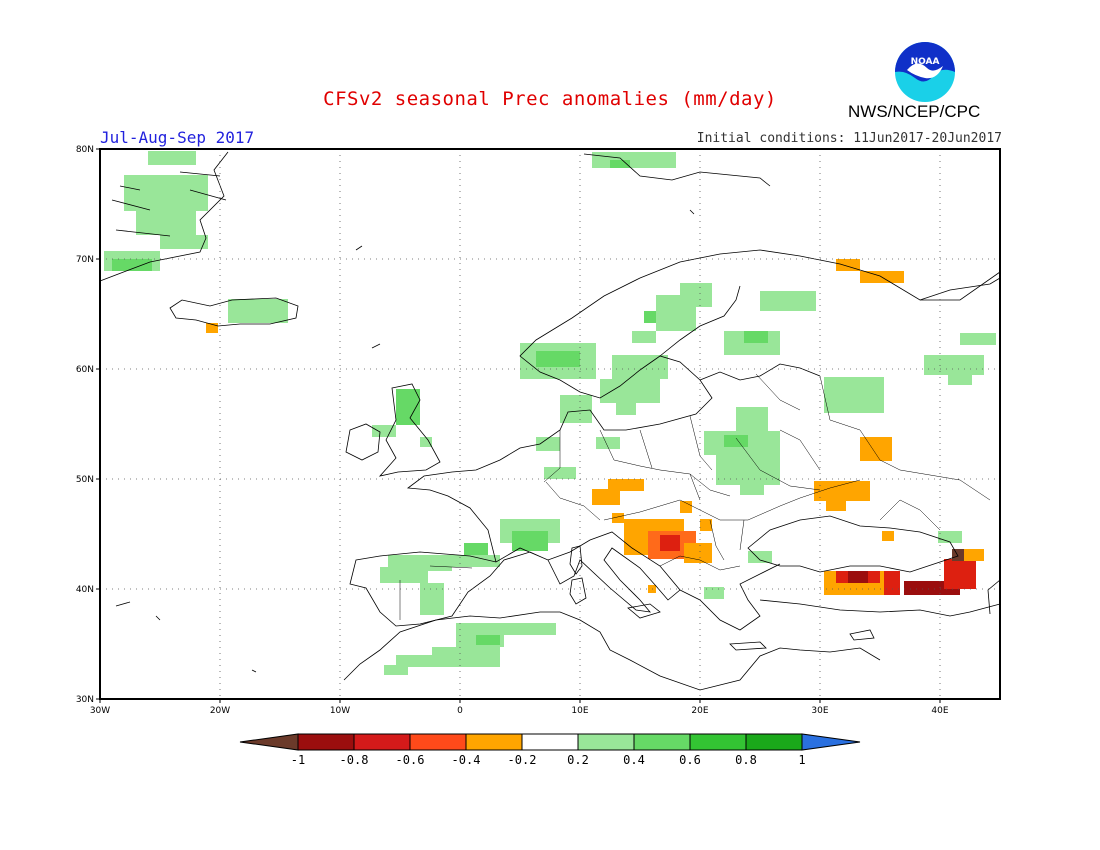  Describe the element at coordinates (801, 760) in the screenshot. I see `colorbar-label: 1` at that location.